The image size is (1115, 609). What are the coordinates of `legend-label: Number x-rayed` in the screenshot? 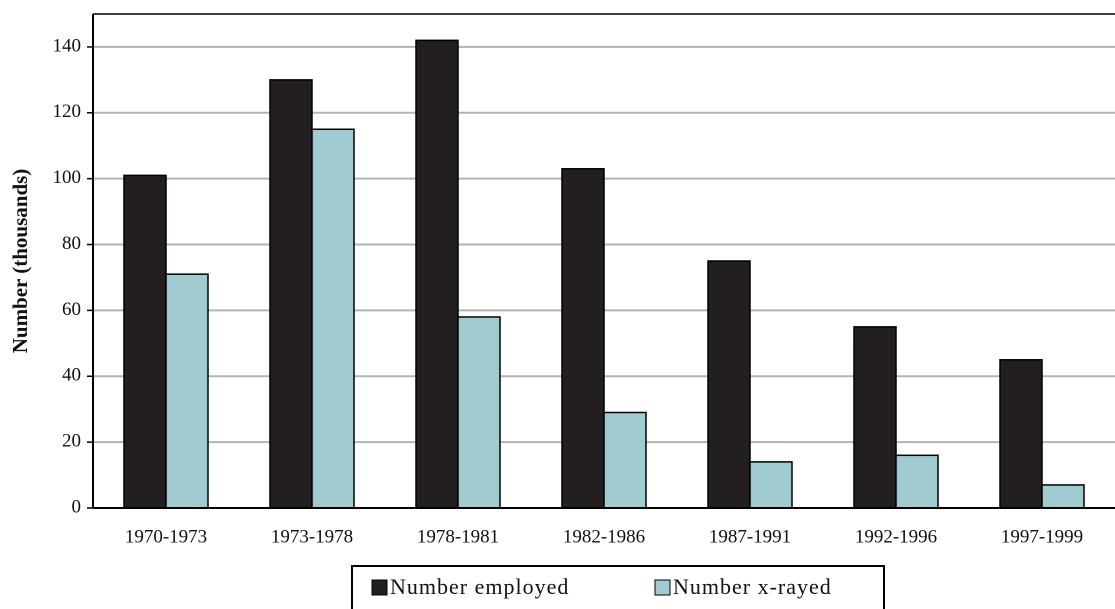 It's located at (752, 586).